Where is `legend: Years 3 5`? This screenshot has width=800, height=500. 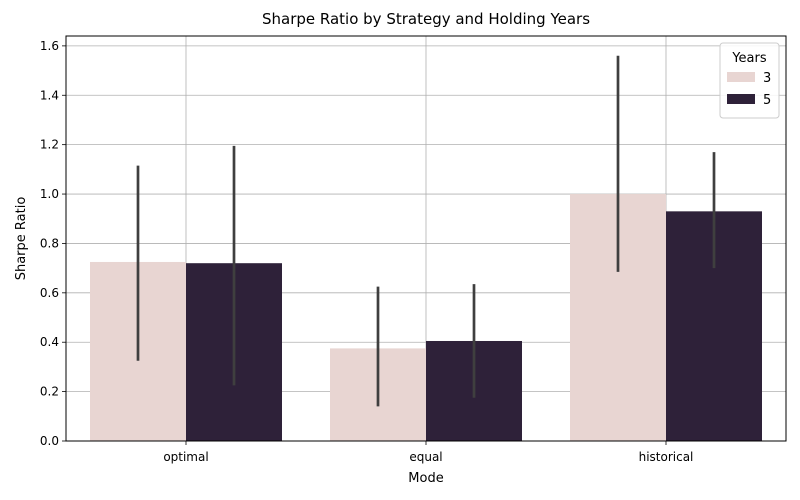
legend: Years 3 5 is located at coordinates (749, 80).